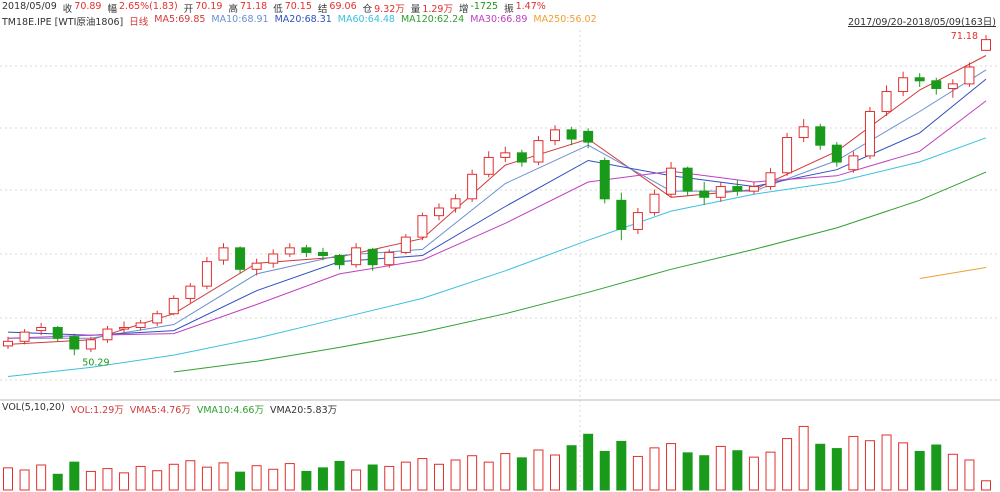 This screenshot has width=1000, height=492. Describe the element at coordinates (180, 19) in the screenshot. I see `legend-entry: MA5:69.85` at that location.